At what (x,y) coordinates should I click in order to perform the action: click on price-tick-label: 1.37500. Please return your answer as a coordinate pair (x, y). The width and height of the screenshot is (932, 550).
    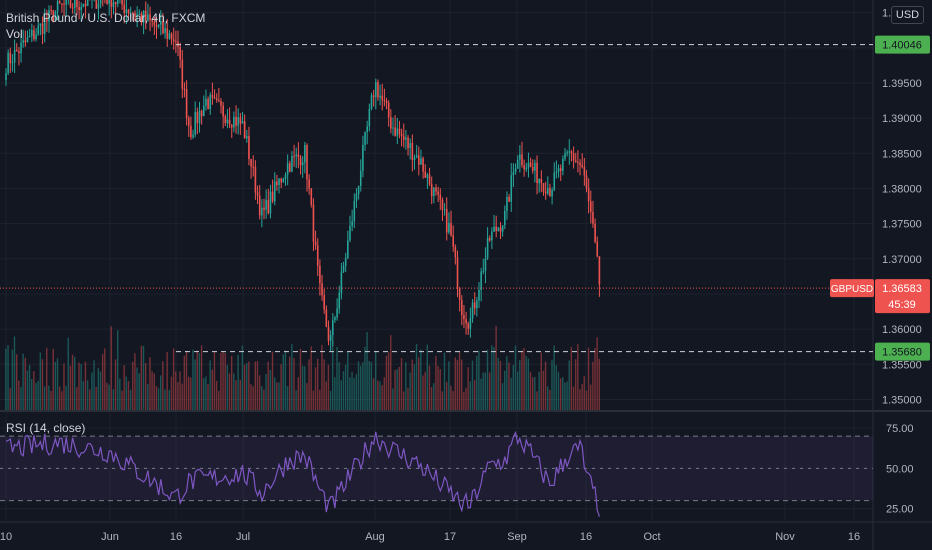
    Looking at the image, I should click on (902, 225).